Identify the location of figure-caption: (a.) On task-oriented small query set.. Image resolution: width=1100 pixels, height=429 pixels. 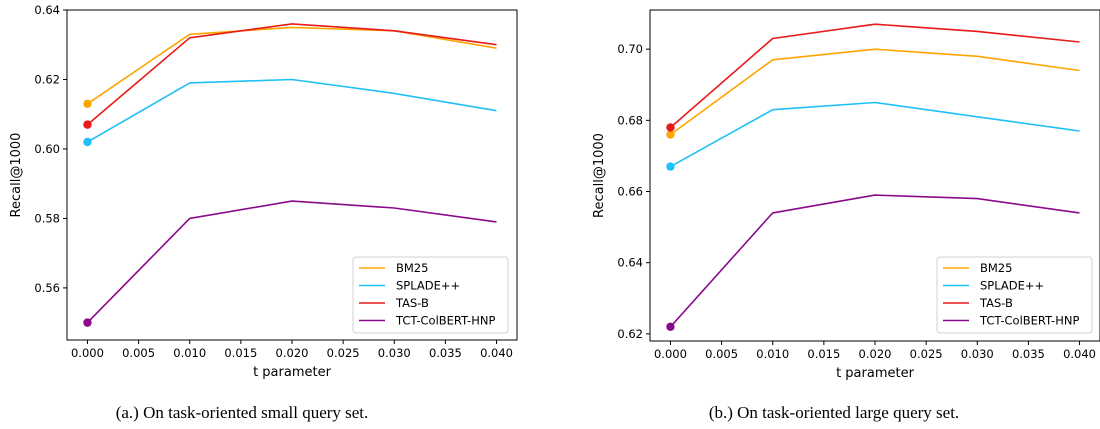
(242, 412).